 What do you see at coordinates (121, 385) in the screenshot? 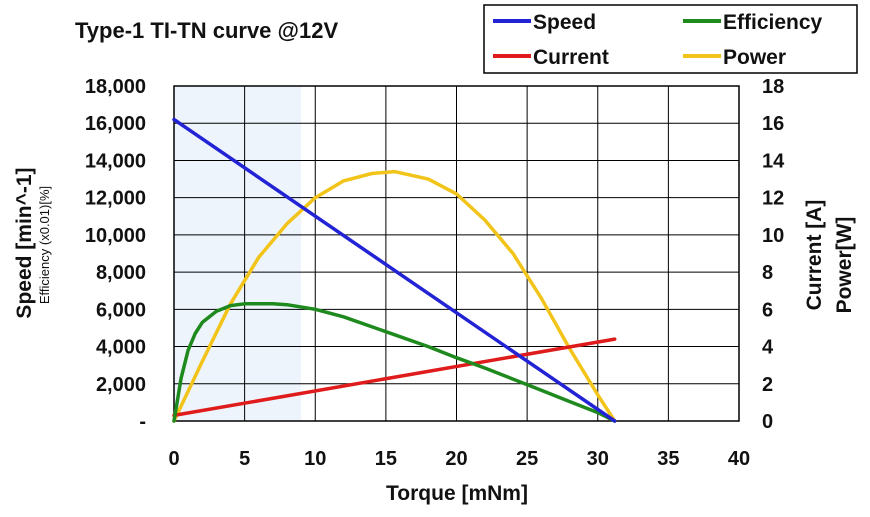
I see `y-left-tick-label: 2,000` at bounding box center [121, 385].